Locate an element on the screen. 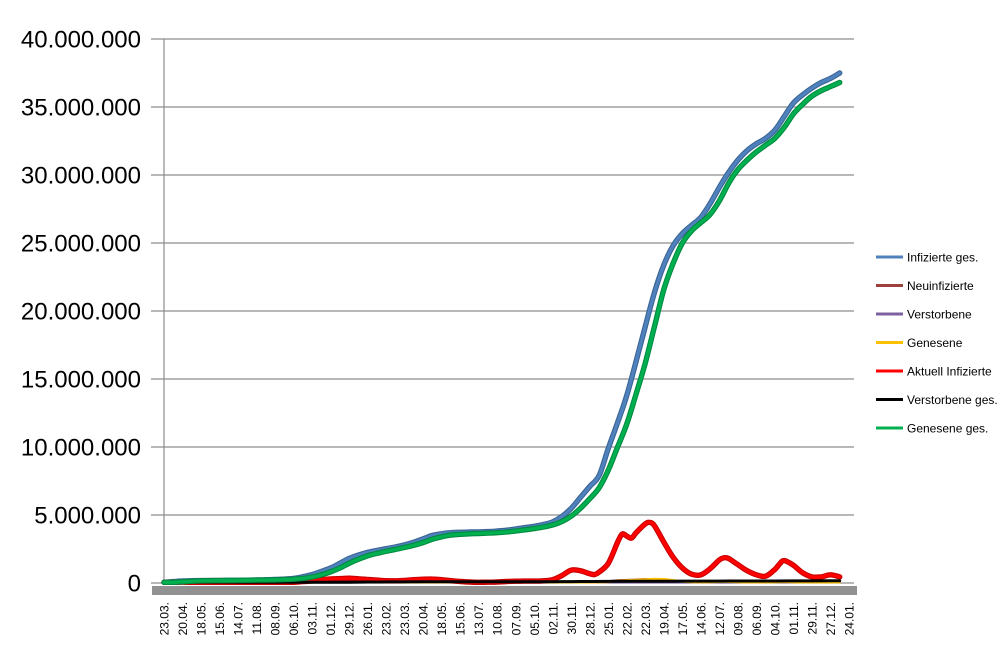 This screenshot has width=1007, height=672. x-axis-label: 23.02. is located at coordinates (387, 618).